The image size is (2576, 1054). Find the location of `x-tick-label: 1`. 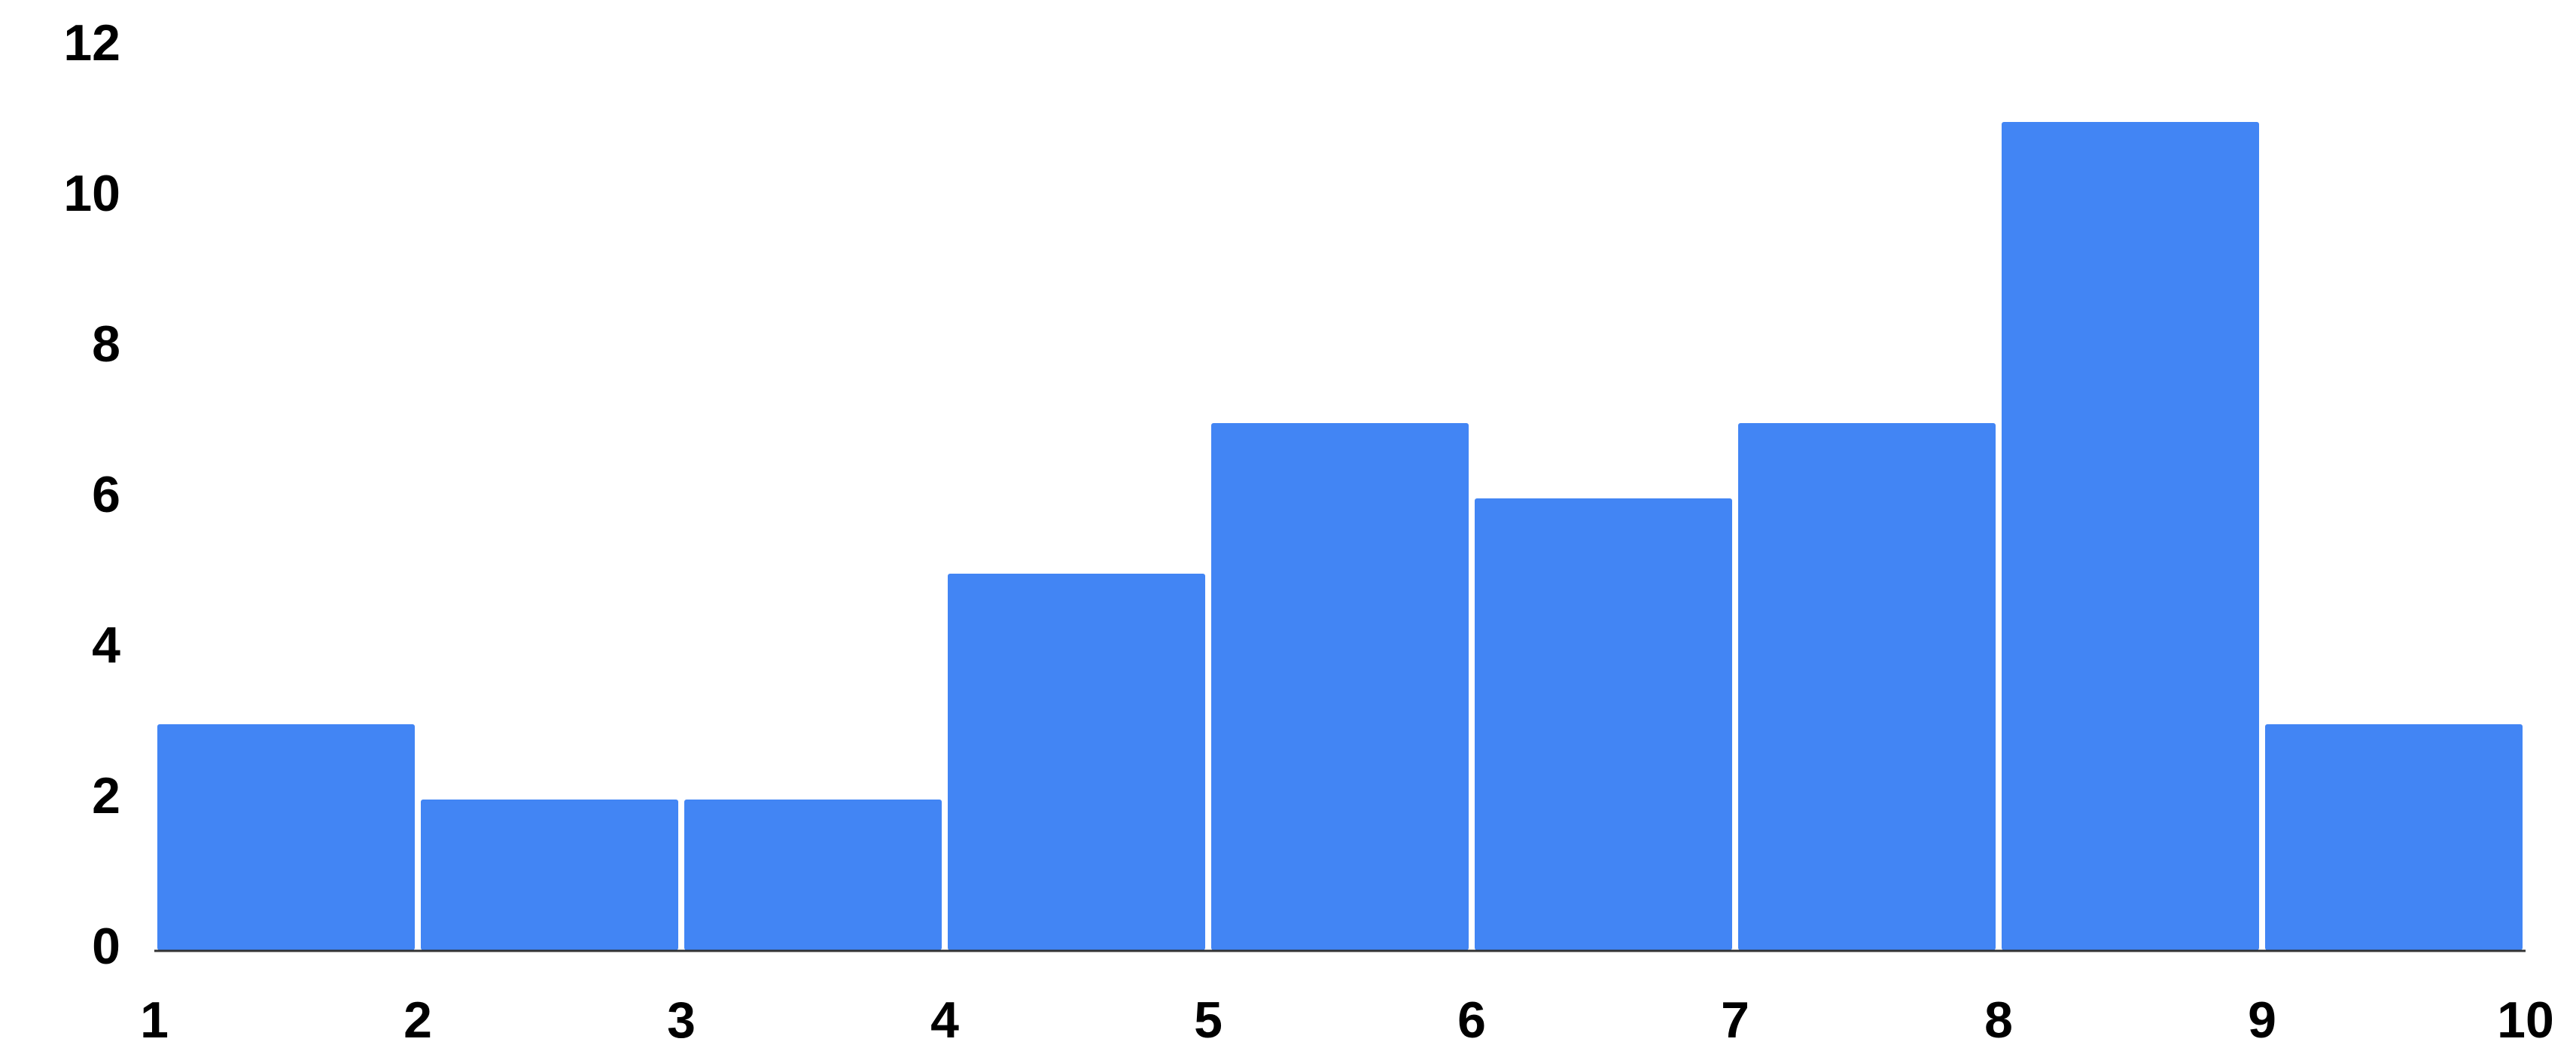

x-tick-label: 1 is located at coordinates (155, 1020).